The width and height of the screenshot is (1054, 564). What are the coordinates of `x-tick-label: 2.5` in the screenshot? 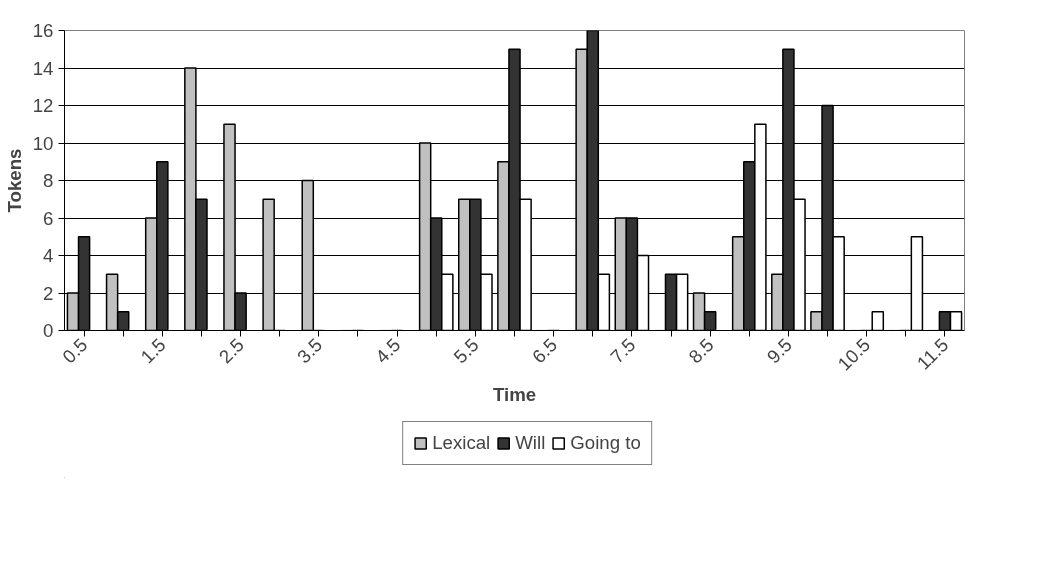 It's located at (231, 351).